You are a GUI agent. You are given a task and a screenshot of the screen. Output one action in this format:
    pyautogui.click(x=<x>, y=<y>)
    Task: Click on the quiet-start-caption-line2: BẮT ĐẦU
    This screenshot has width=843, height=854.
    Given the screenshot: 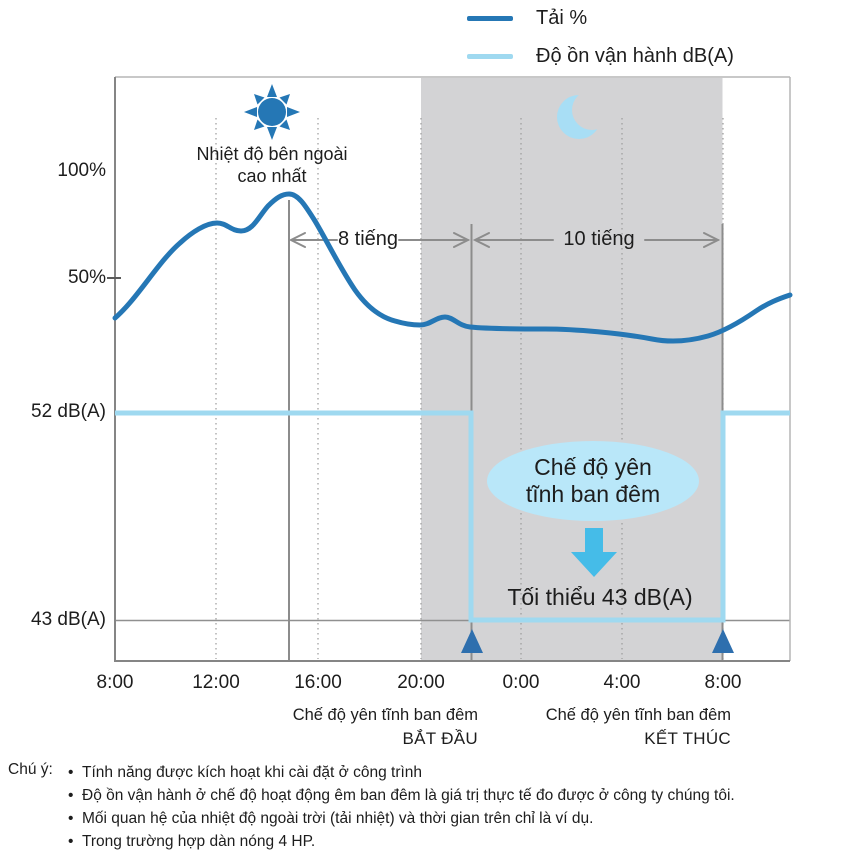 What is the action you would take?
    pyautogui.click(x=440, y=738)
    